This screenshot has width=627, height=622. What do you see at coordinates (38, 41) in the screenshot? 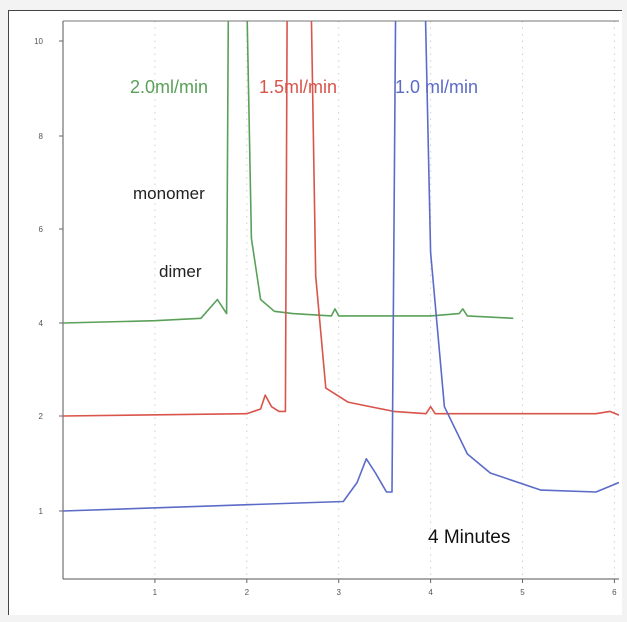
I see `y-tick-label-10: 10` at bounding box center [38, 41].